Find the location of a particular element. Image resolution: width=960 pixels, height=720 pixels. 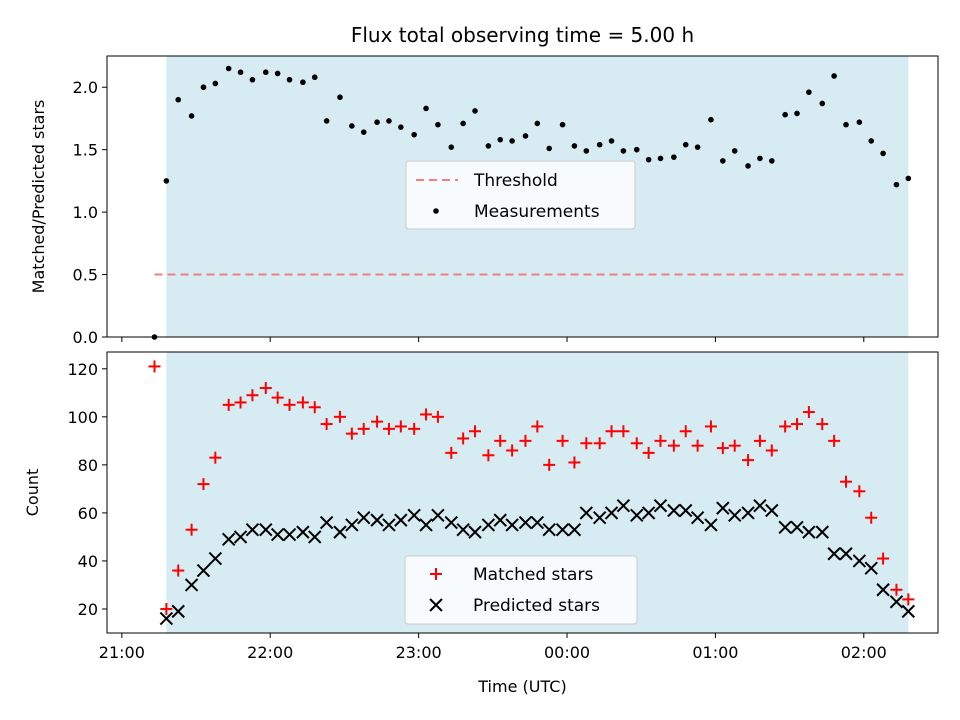

predicted-stars-legend-label: Predicted stars is located at coordinates (536, 606).